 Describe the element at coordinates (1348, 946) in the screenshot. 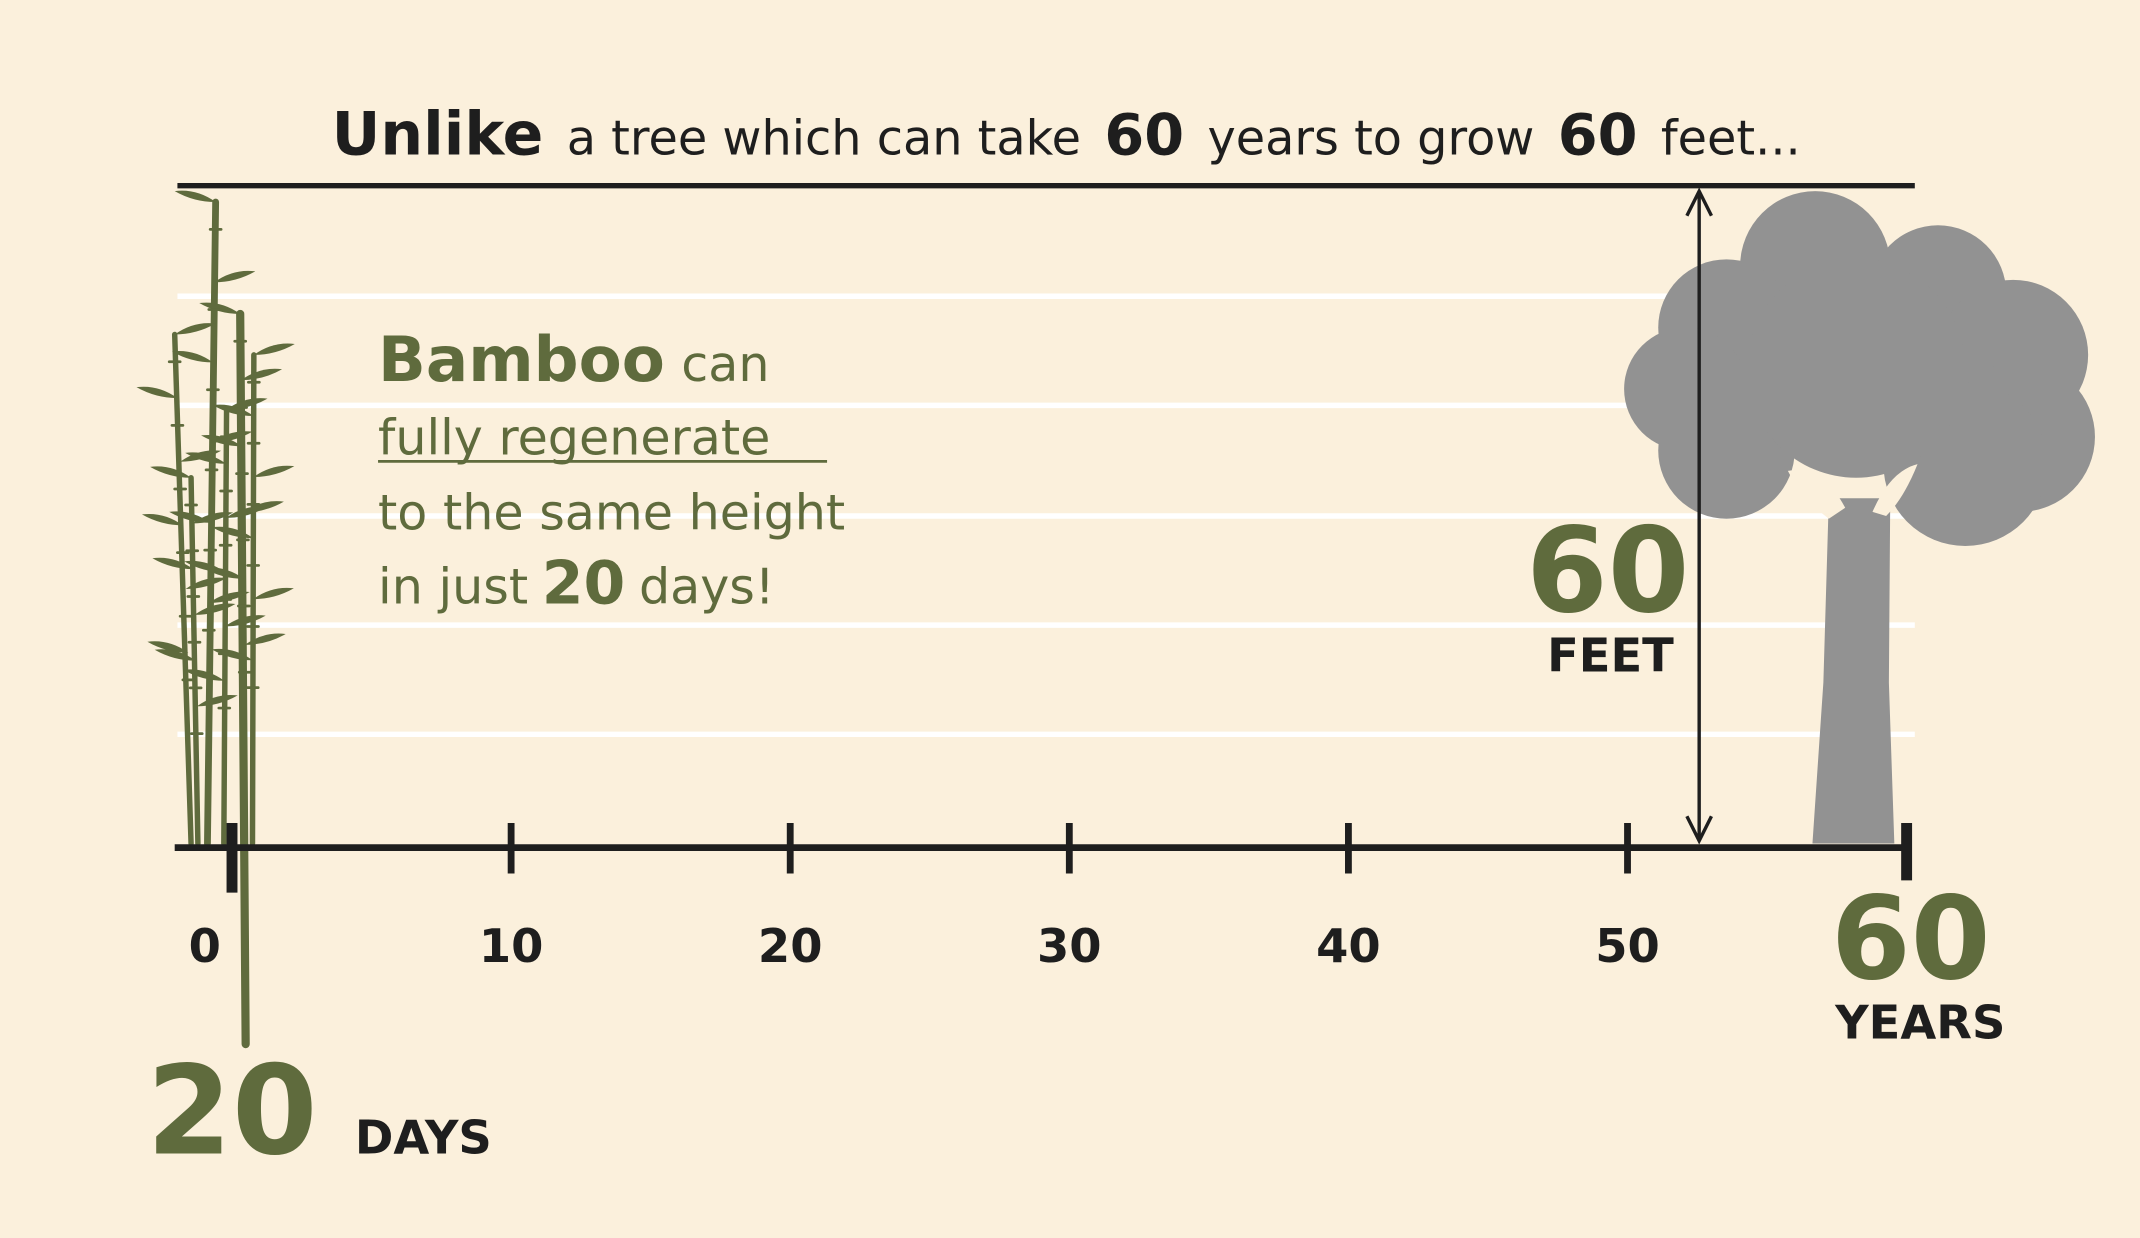

I see `tick-label: 40` at that location.